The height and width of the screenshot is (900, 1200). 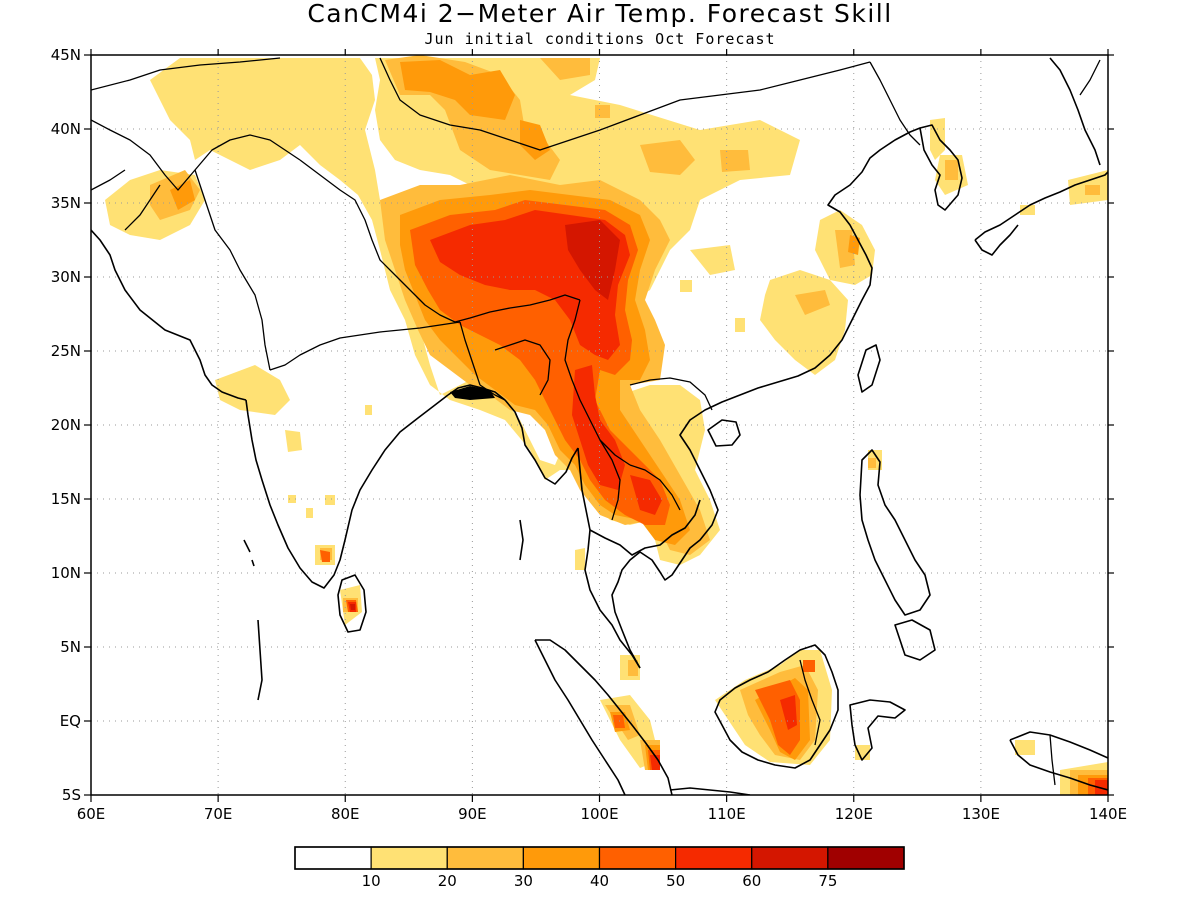 I want to click on x-tick-label: 120E, so click(x=854, y=814).